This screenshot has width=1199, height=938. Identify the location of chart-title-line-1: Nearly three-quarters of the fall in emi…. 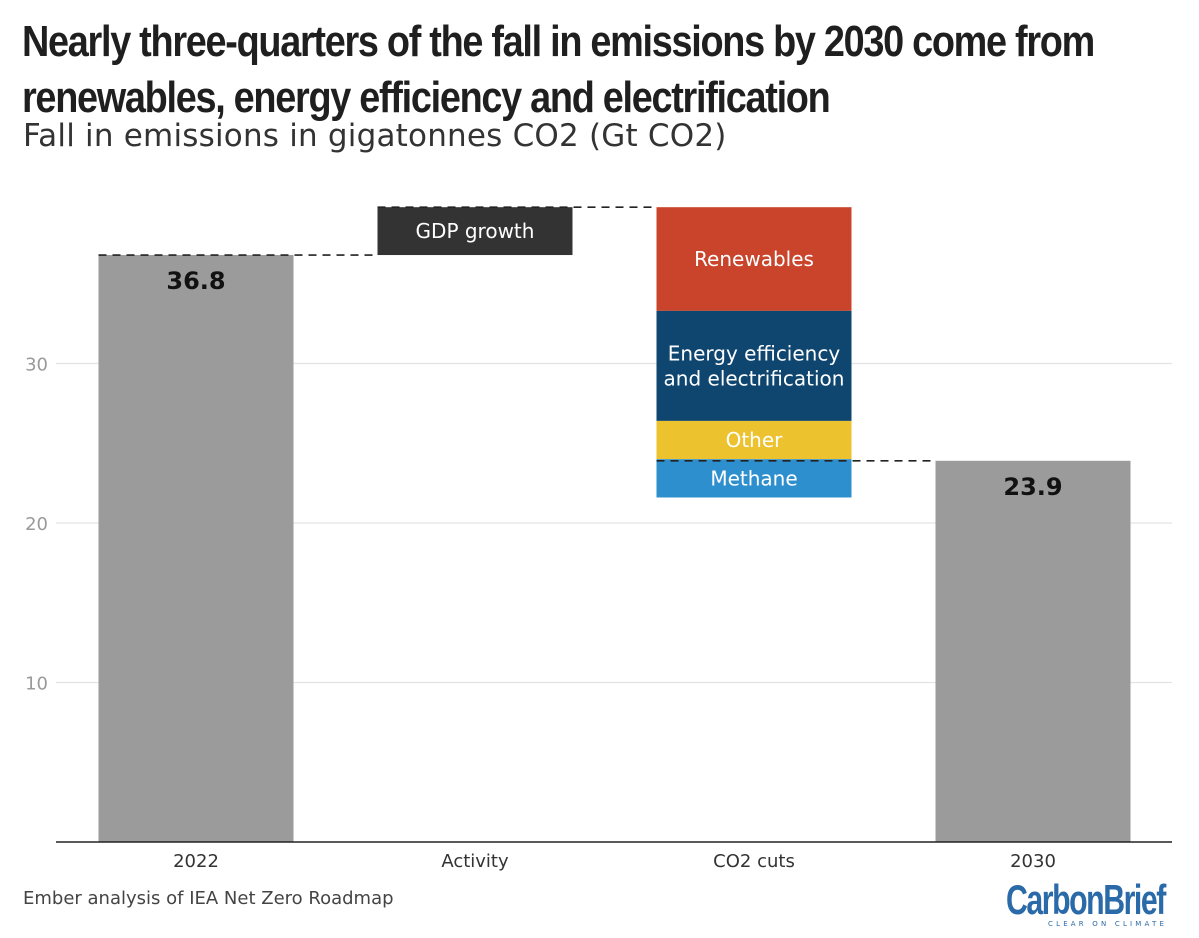
(558, 41).